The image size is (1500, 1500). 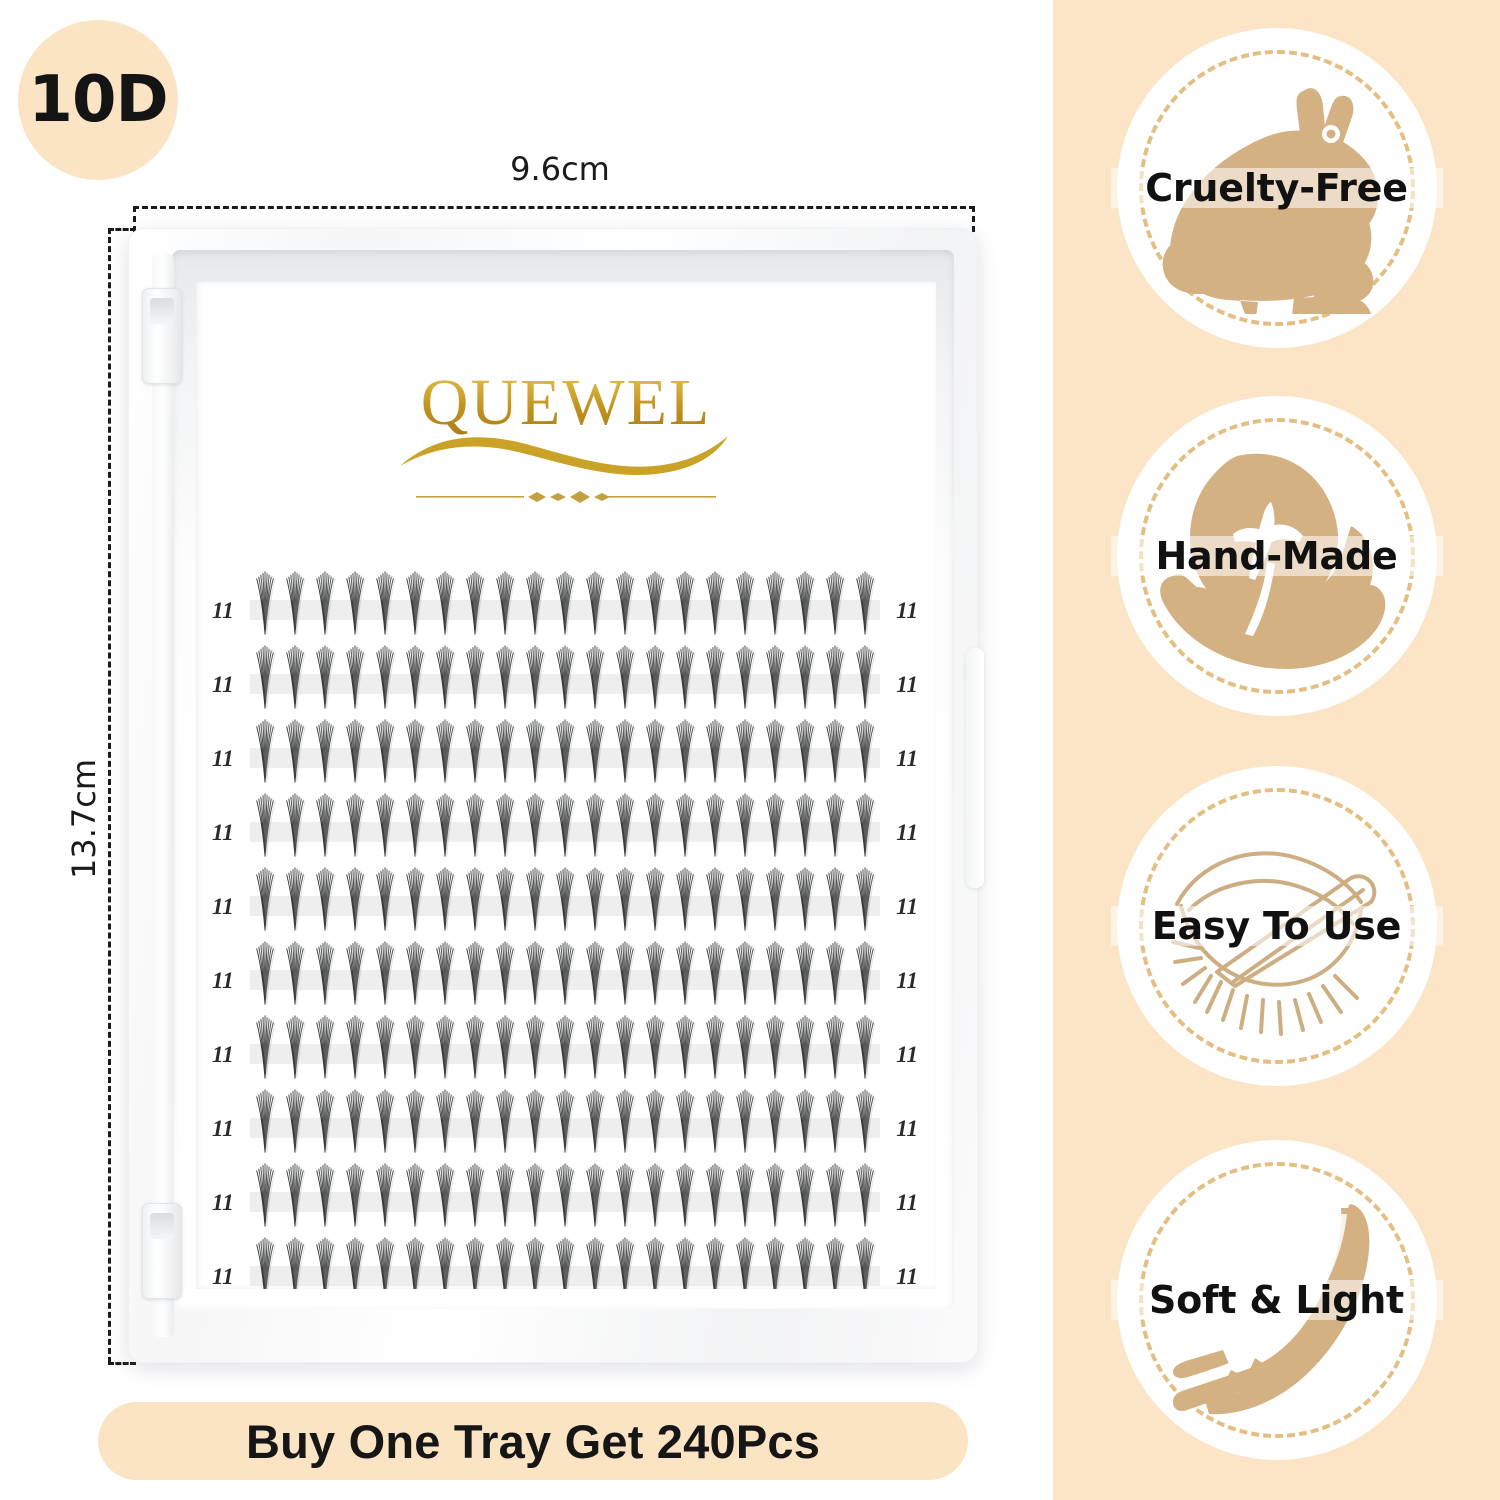 I want to click on feature-badge-label: Easy To Use, so click(x=1276, y=926).